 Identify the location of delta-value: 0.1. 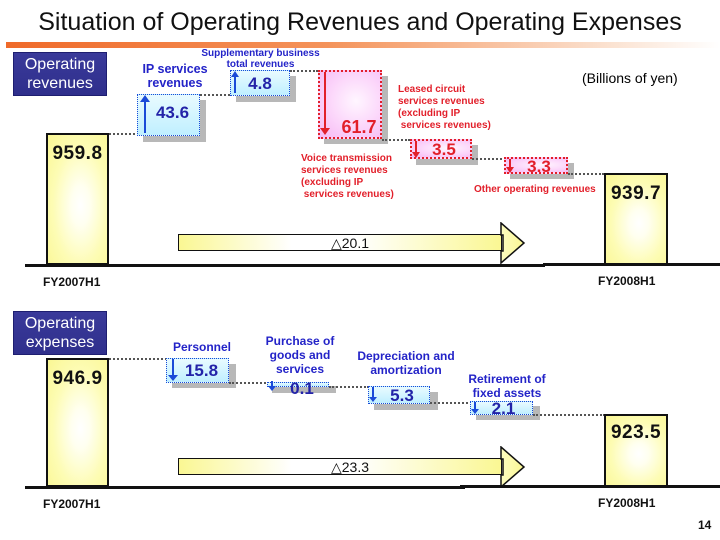
(302, 388).